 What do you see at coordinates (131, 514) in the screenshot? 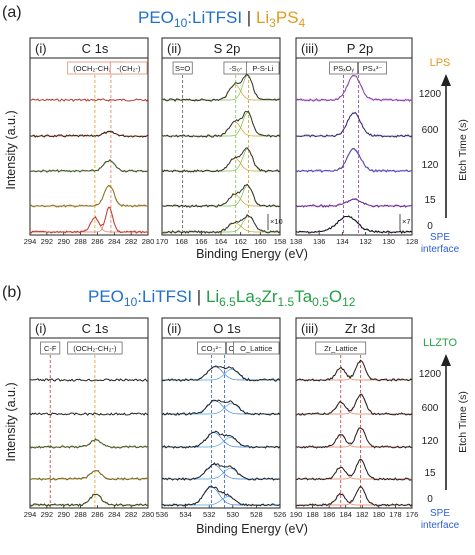
I see `x-tick-label: 282` at bounding box center [131, 514].